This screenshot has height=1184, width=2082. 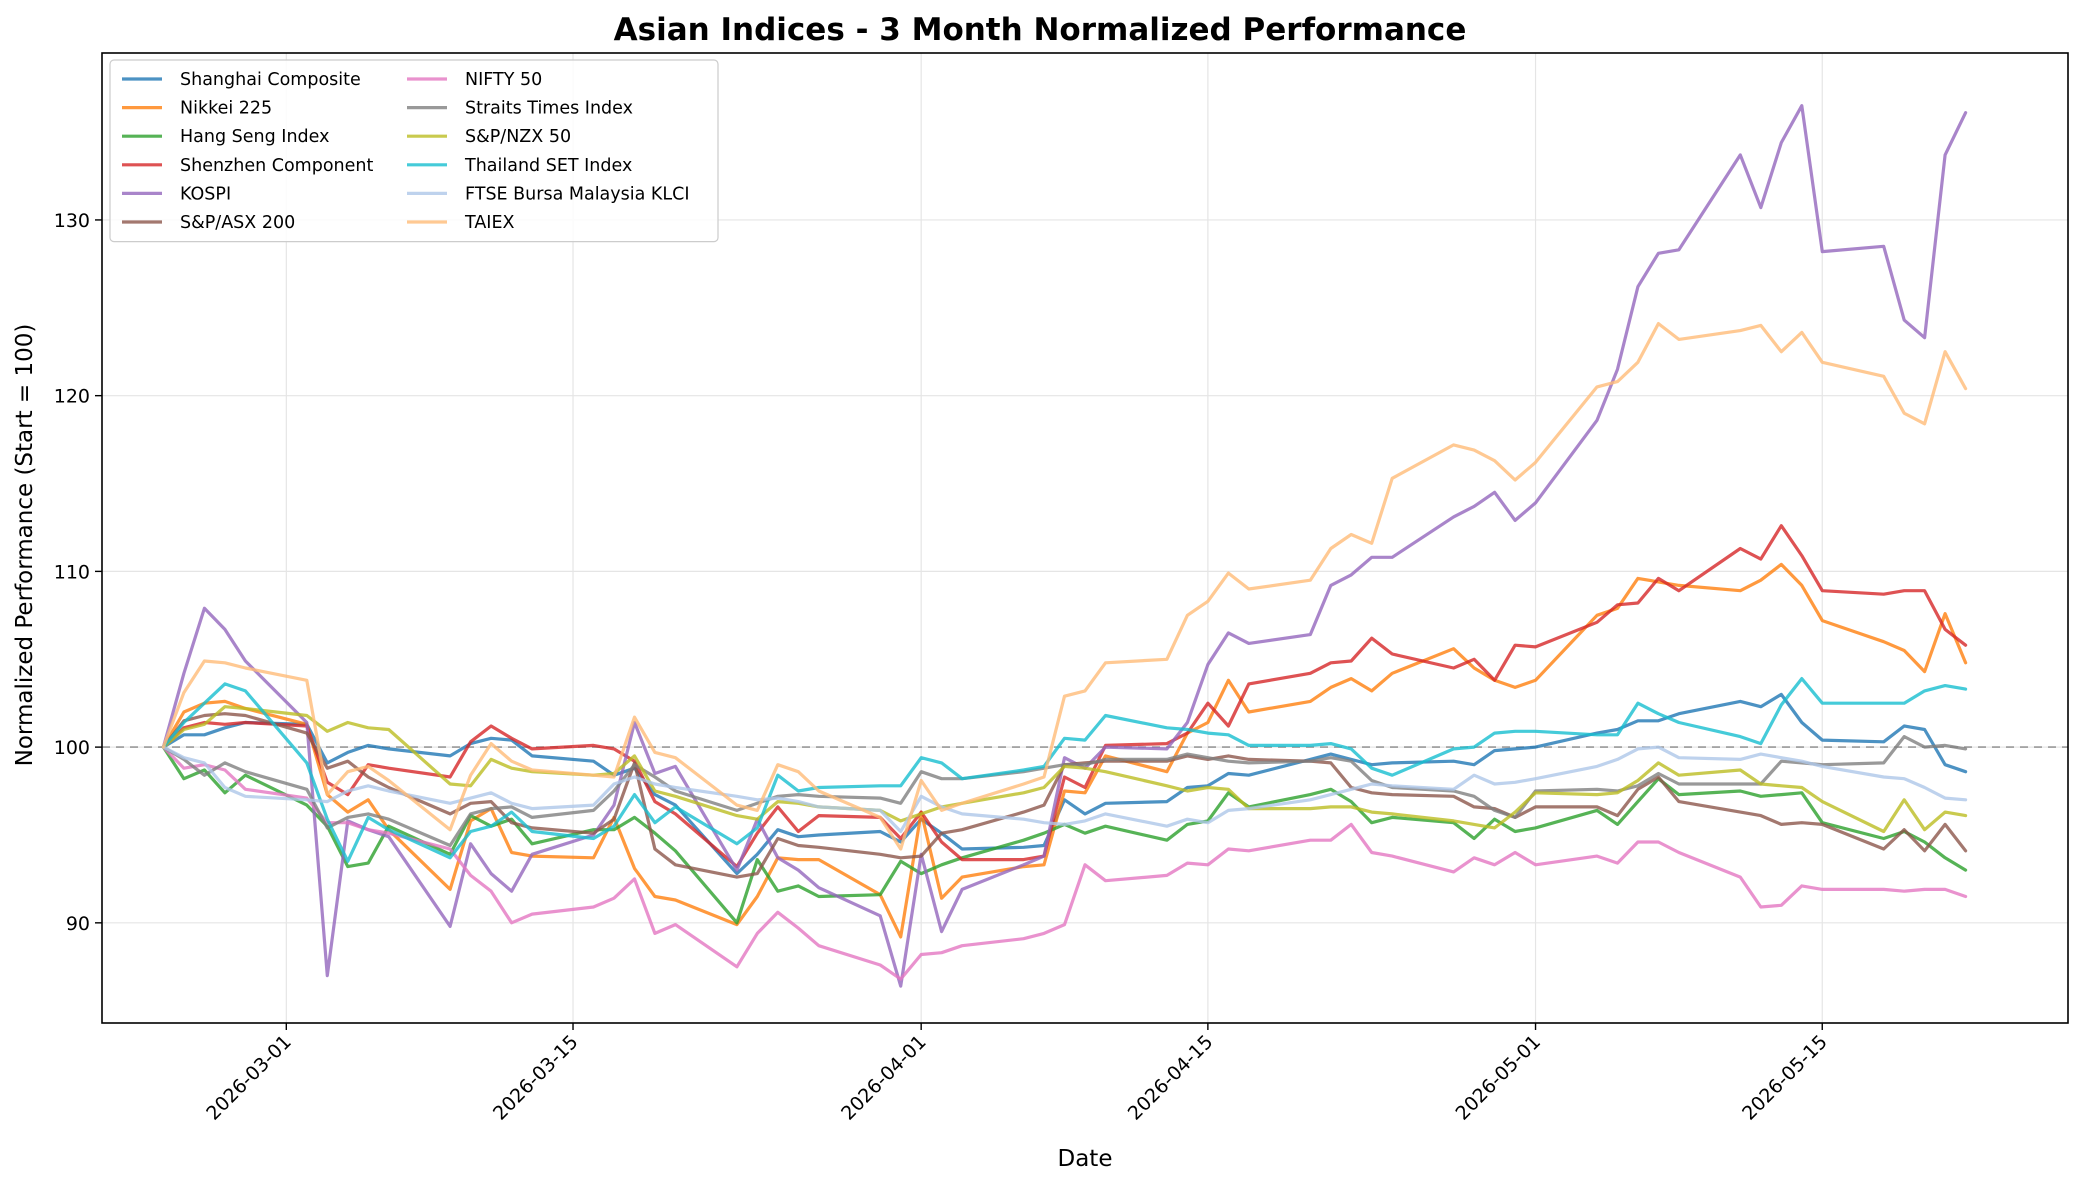 I want to click on series-line-ftse-bursa-malaysia-klci, so click(x=1064, y=789).